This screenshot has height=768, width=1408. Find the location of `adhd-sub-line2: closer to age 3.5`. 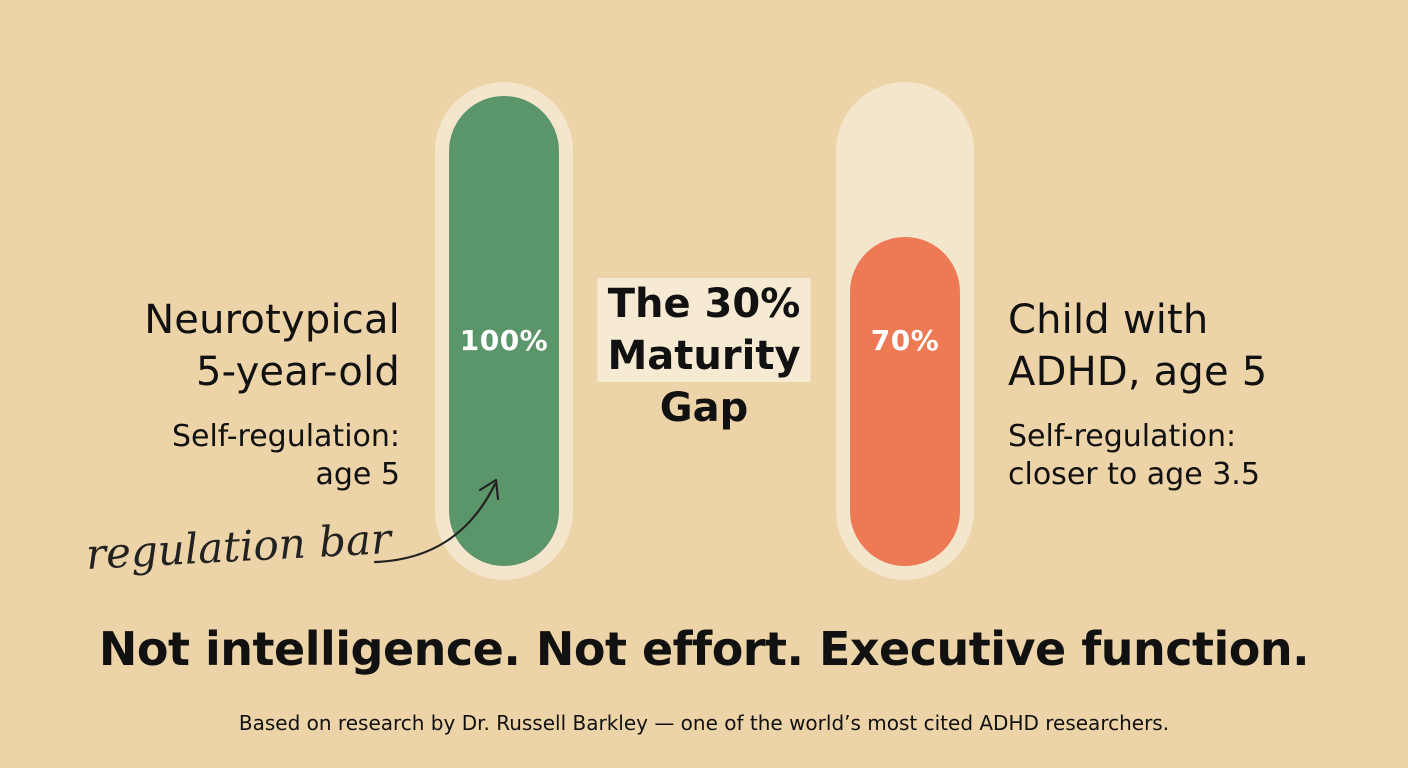

adhd-sub-line2: closer to age 3.5 is located at coordinates (1134, 474).